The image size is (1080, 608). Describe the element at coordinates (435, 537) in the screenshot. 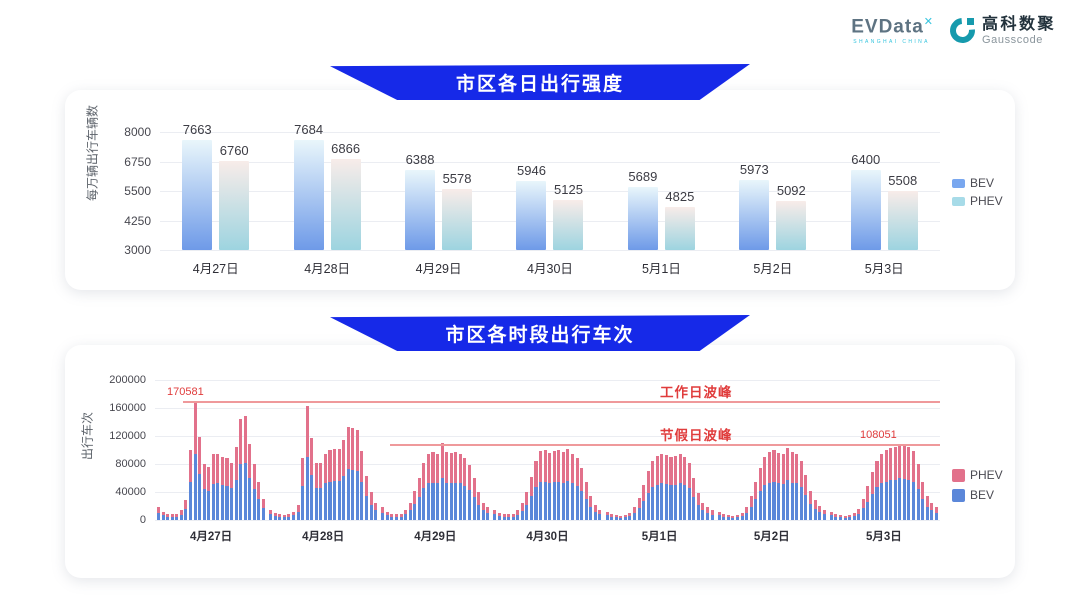

I see `chart2-x-tick-label: 4月29日` at that location.